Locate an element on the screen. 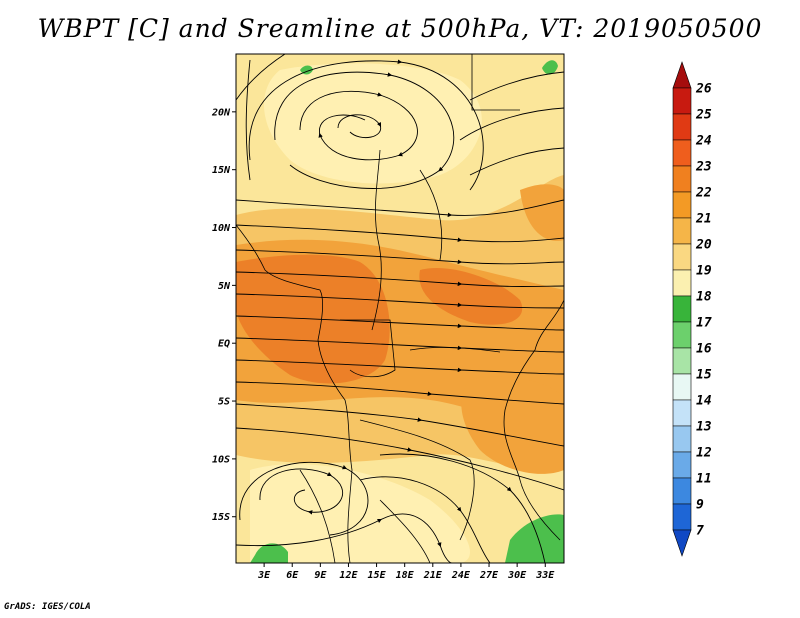 The image size is (800, 618). lon-tick-label: 21E is located at coordinates (433, 575).